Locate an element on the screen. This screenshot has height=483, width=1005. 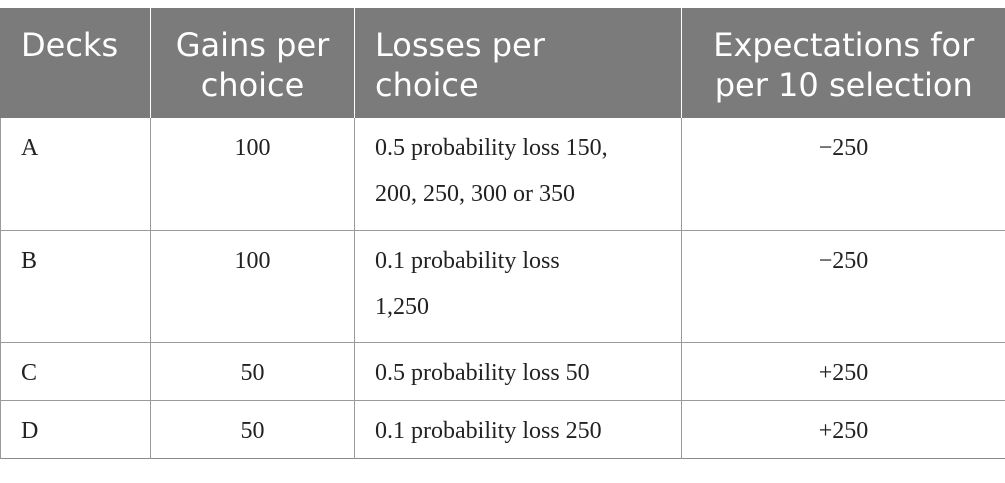
table-row: D 50 0.1 probability loss 250 +250 is located at coordinates (502, 429).